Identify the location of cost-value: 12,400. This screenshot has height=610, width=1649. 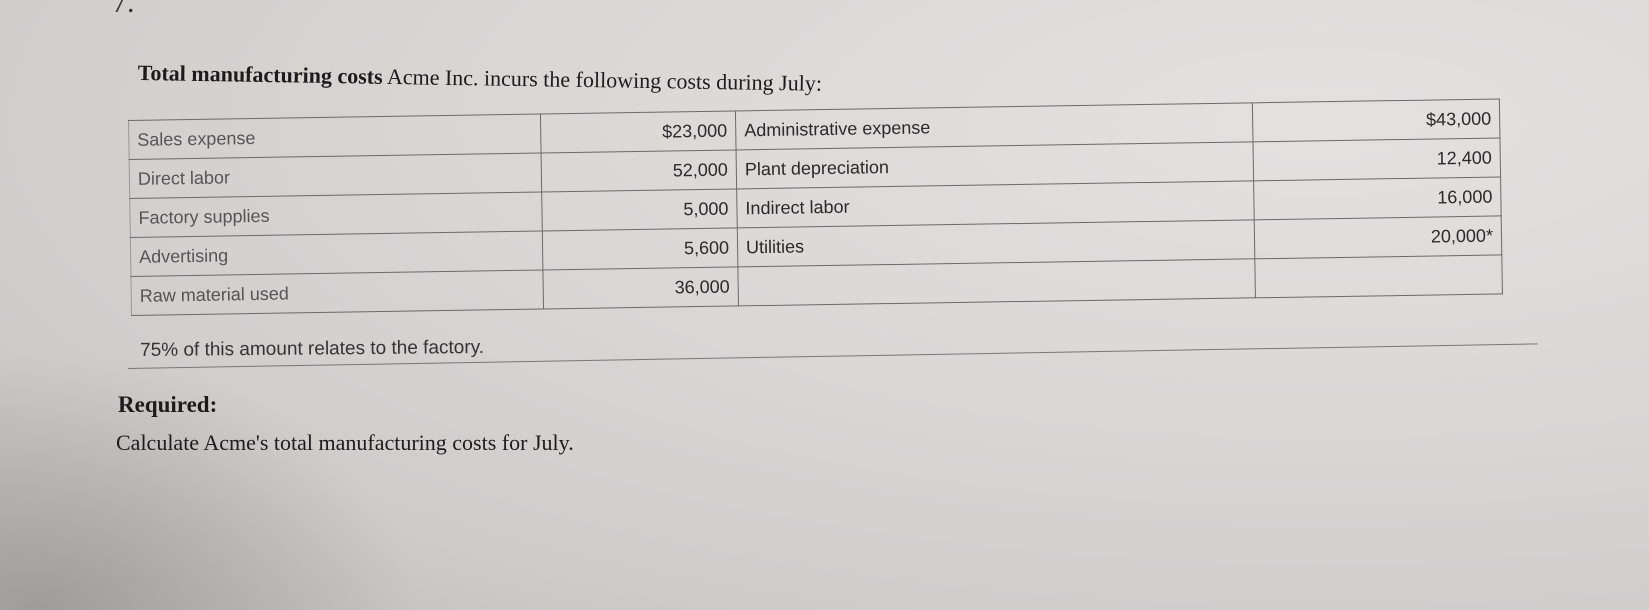
(1376, 159).